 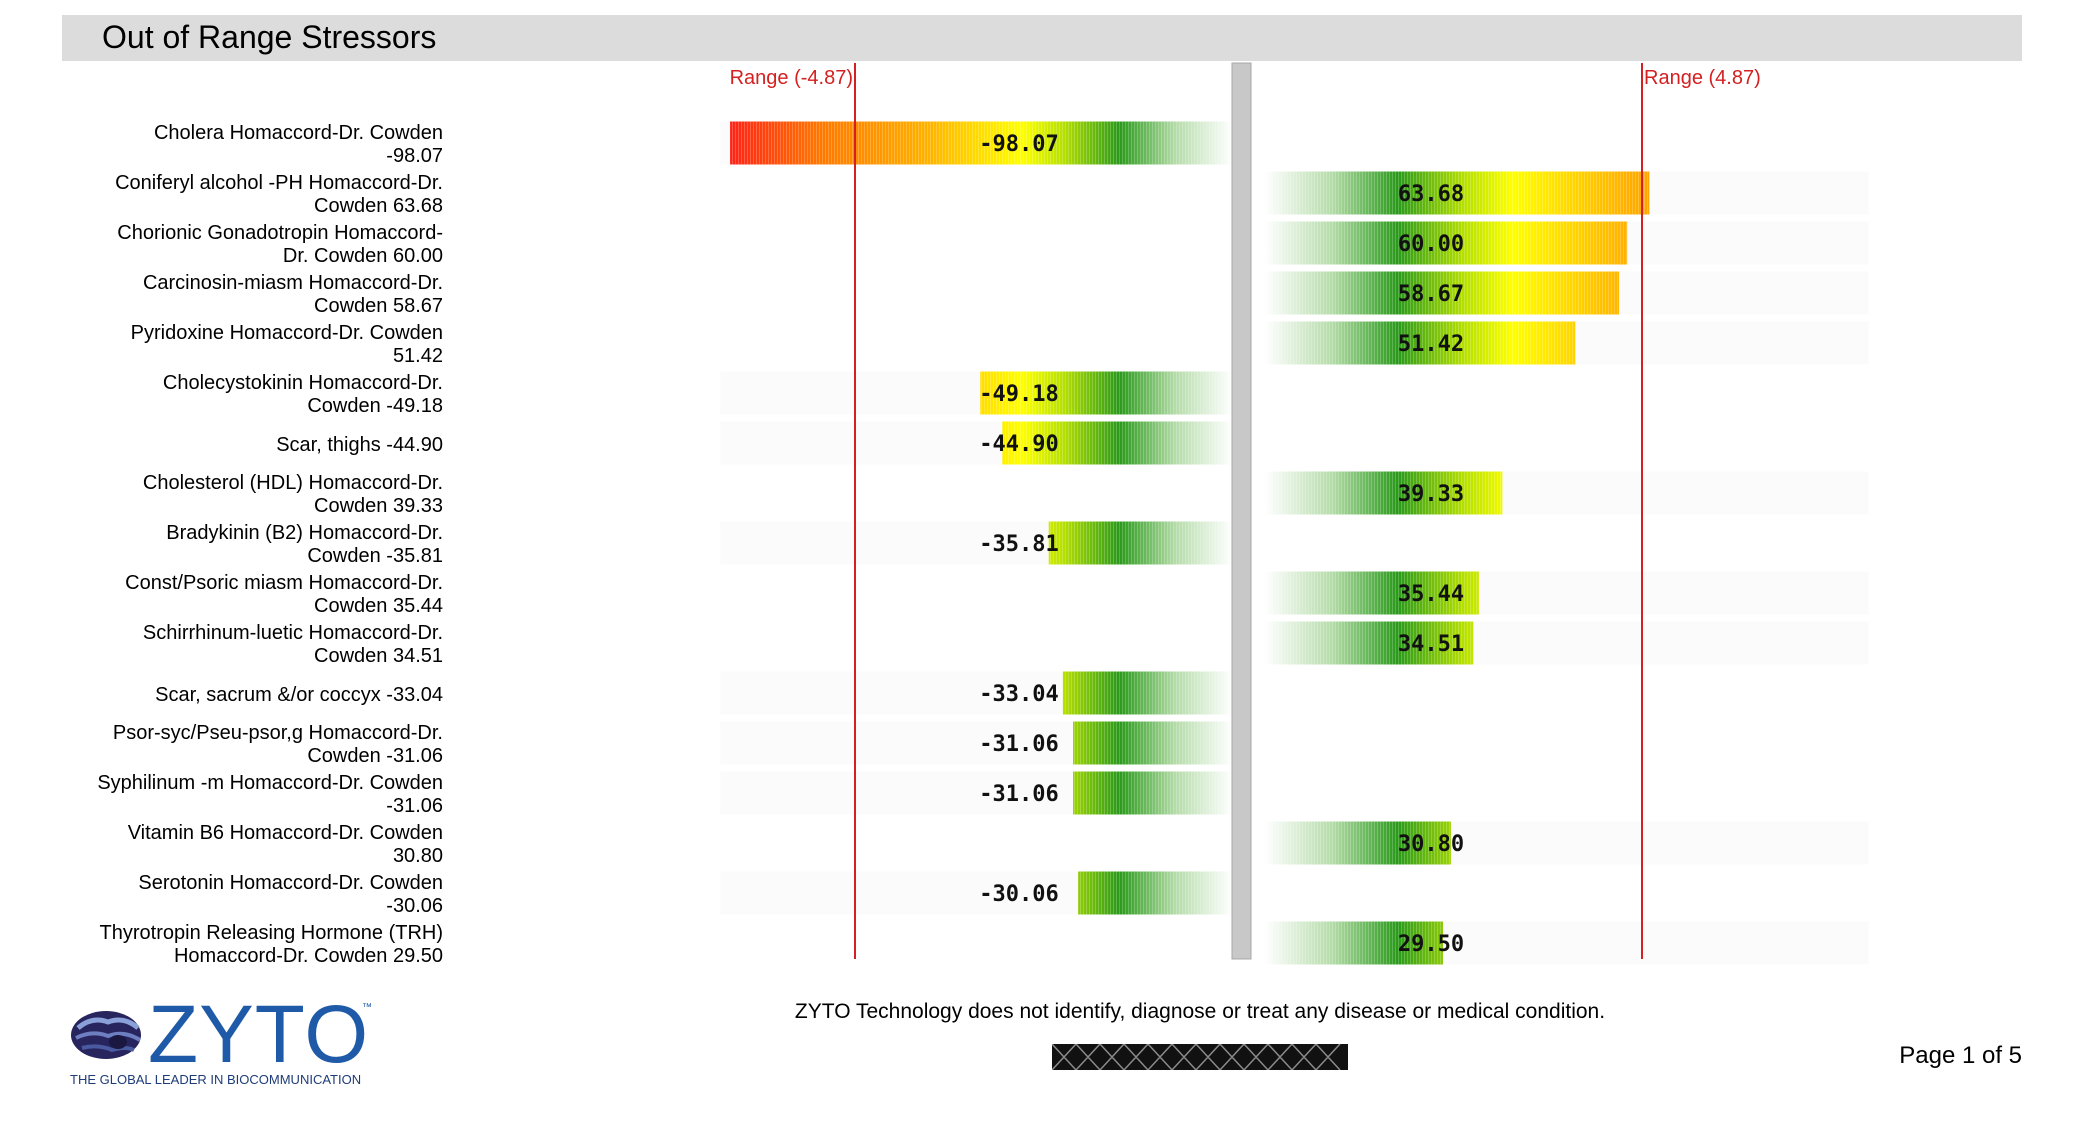 What do you see at coordinates (414, 156) in the screenshot?
I see `stressor-label: -98.07` at bounding box center [414, 156].